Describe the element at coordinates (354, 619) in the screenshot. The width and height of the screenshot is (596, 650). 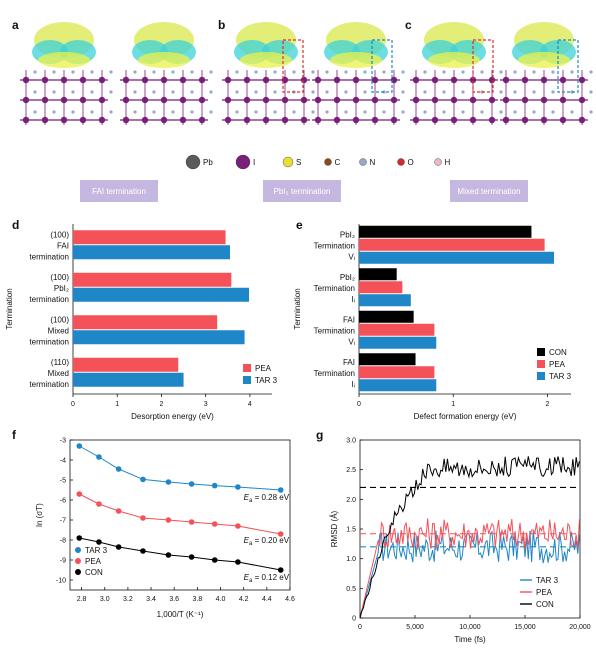
I see `y-tick-label: 0` at that location.